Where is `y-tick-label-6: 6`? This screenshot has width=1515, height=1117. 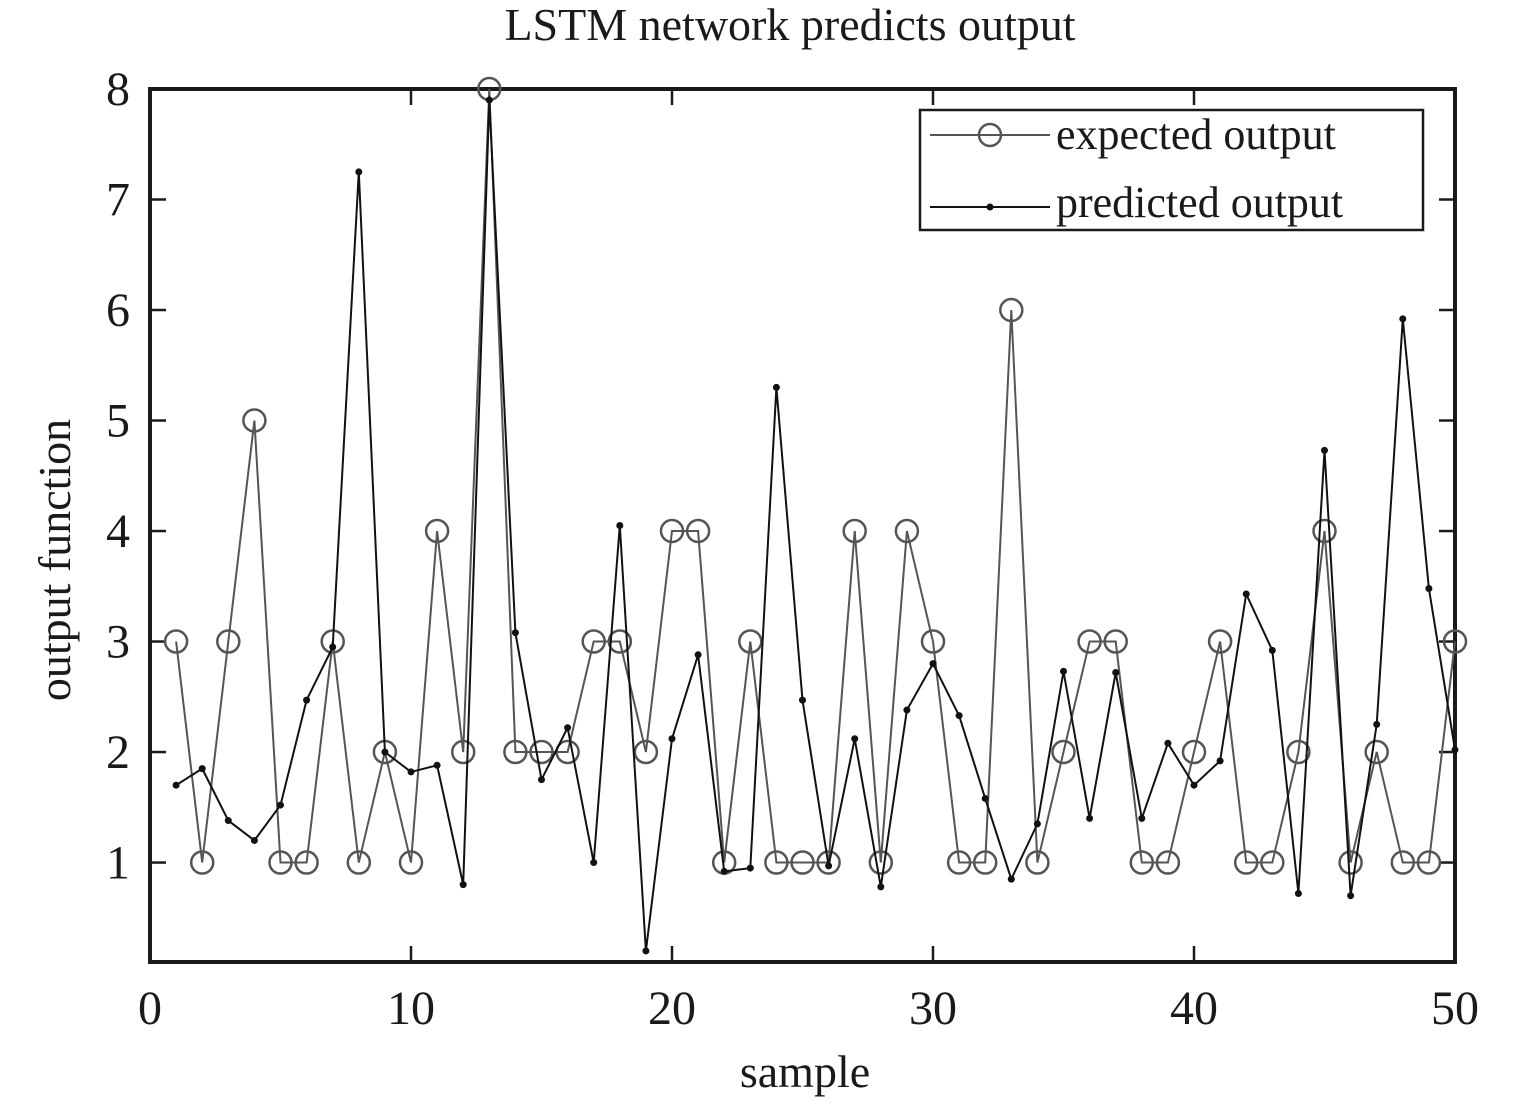 y-tick-label-6: 6 is located at coordinates (118, 310).